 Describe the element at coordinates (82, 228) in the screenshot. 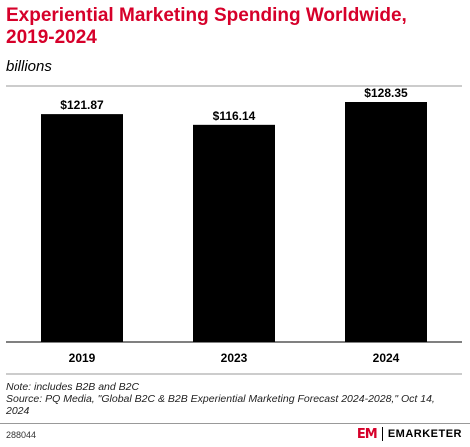

I see `bar-2019` at that location.